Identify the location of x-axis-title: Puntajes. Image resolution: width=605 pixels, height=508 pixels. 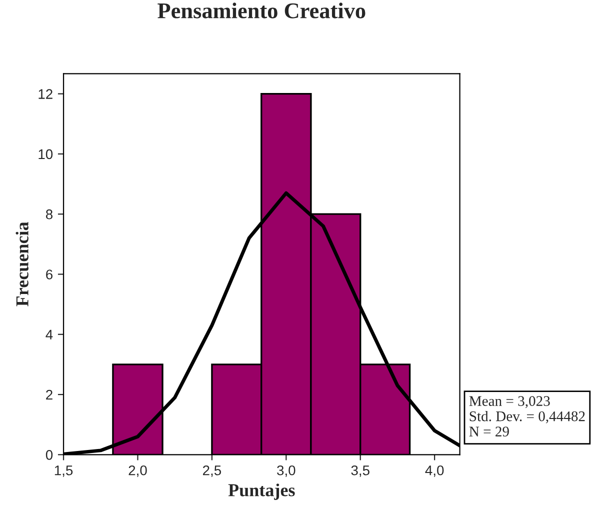
(261, 492).